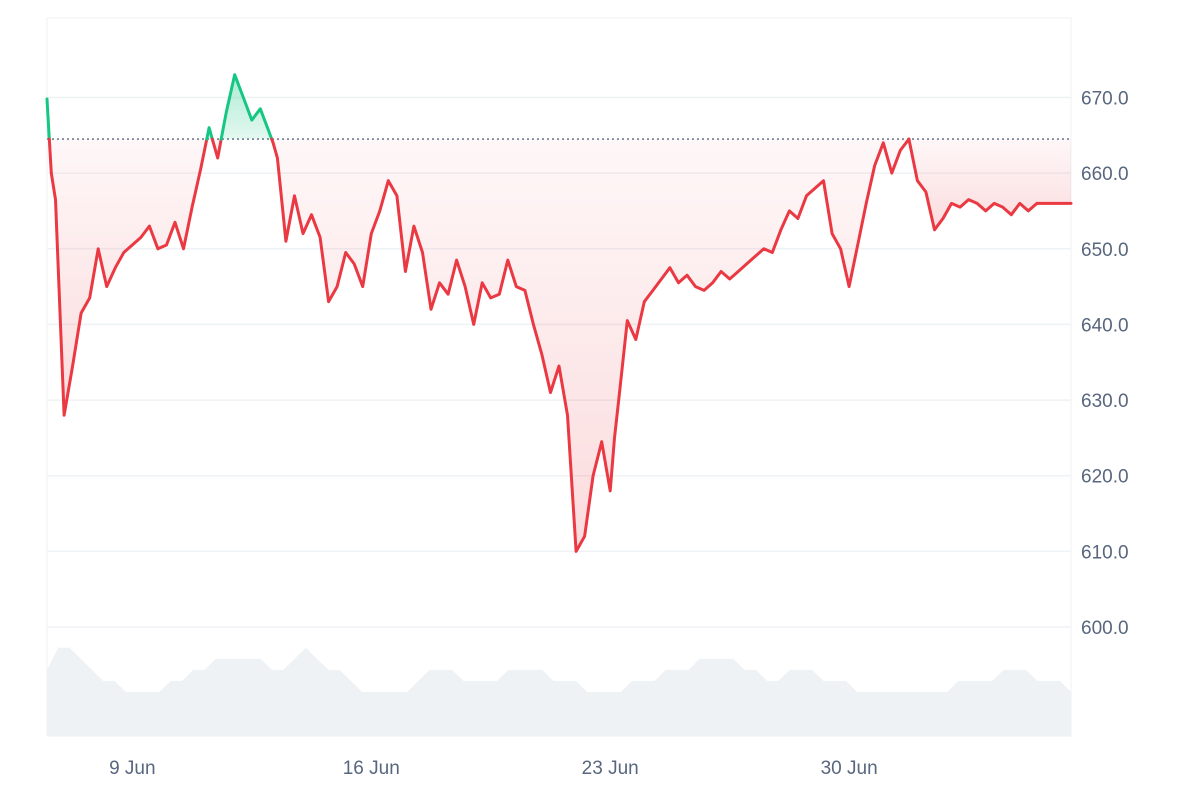 Image resolution: width=1200 pixels, height=800 pixels. Describe the element at coordinates (371, 768) in the screenshot. I see `x-tick-label: 16 Jun` at that location.